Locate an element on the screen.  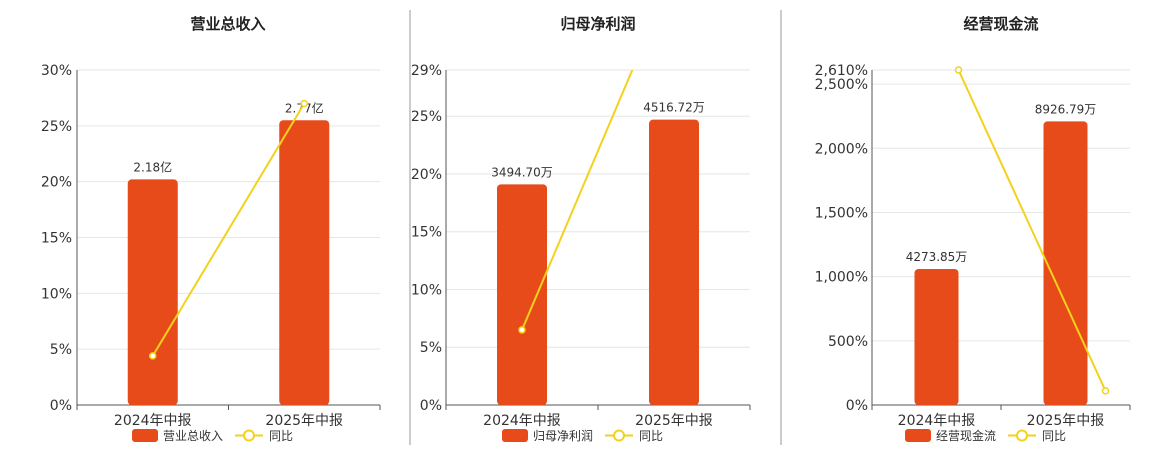
y-tick-label: 2,500% is located at coordinates (841, 85).